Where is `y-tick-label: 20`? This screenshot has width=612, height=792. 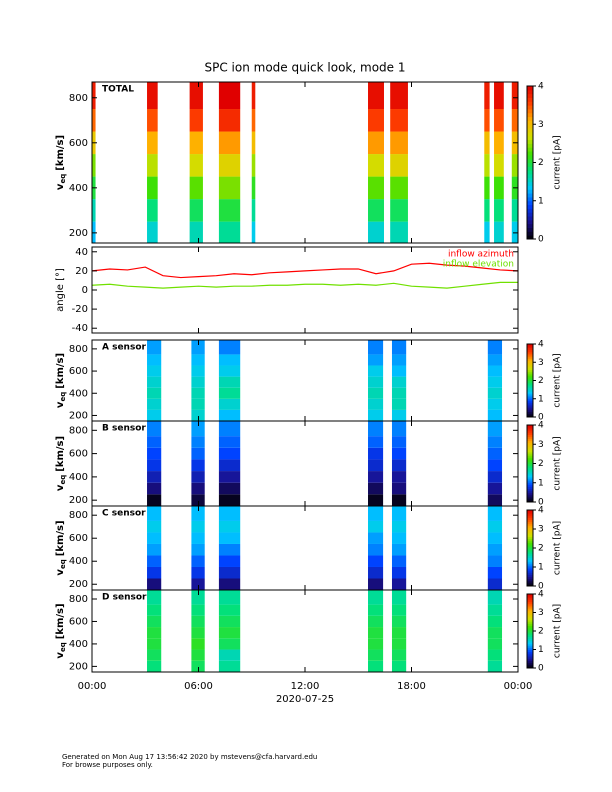
y-tick-label: 20 is located at coordinates (81, 271).